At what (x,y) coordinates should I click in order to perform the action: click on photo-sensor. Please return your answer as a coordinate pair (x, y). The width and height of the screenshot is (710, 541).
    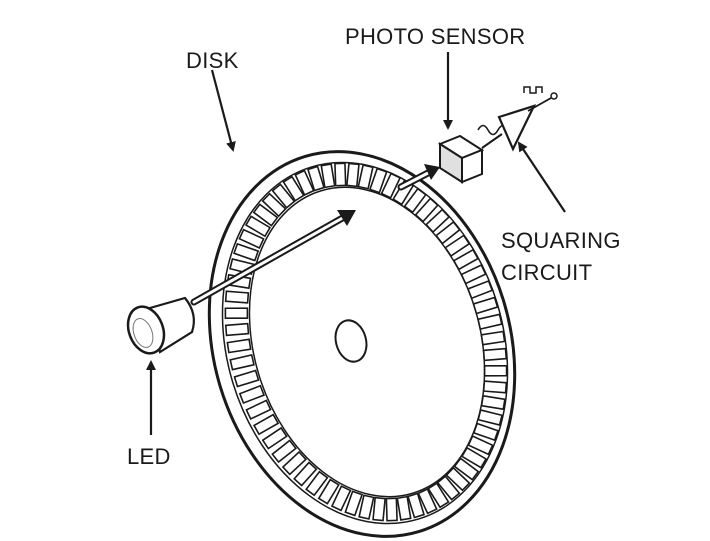
    Looking at the image, I should click on (461, 159).